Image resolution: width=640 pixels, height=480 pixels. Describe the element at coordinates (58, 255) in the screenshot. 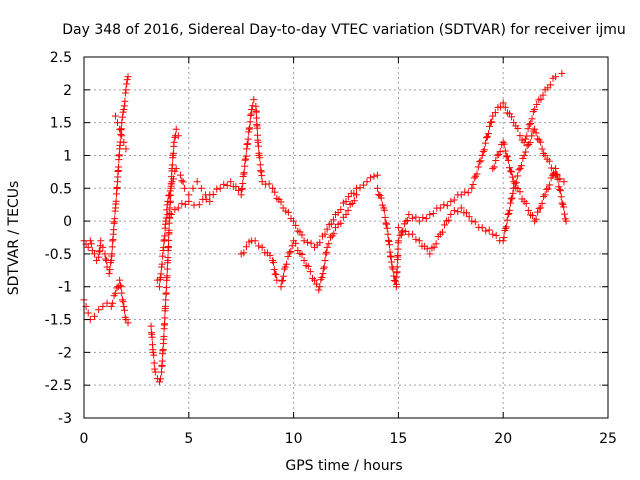

I see `y-tick-label: -0.5` at that location.